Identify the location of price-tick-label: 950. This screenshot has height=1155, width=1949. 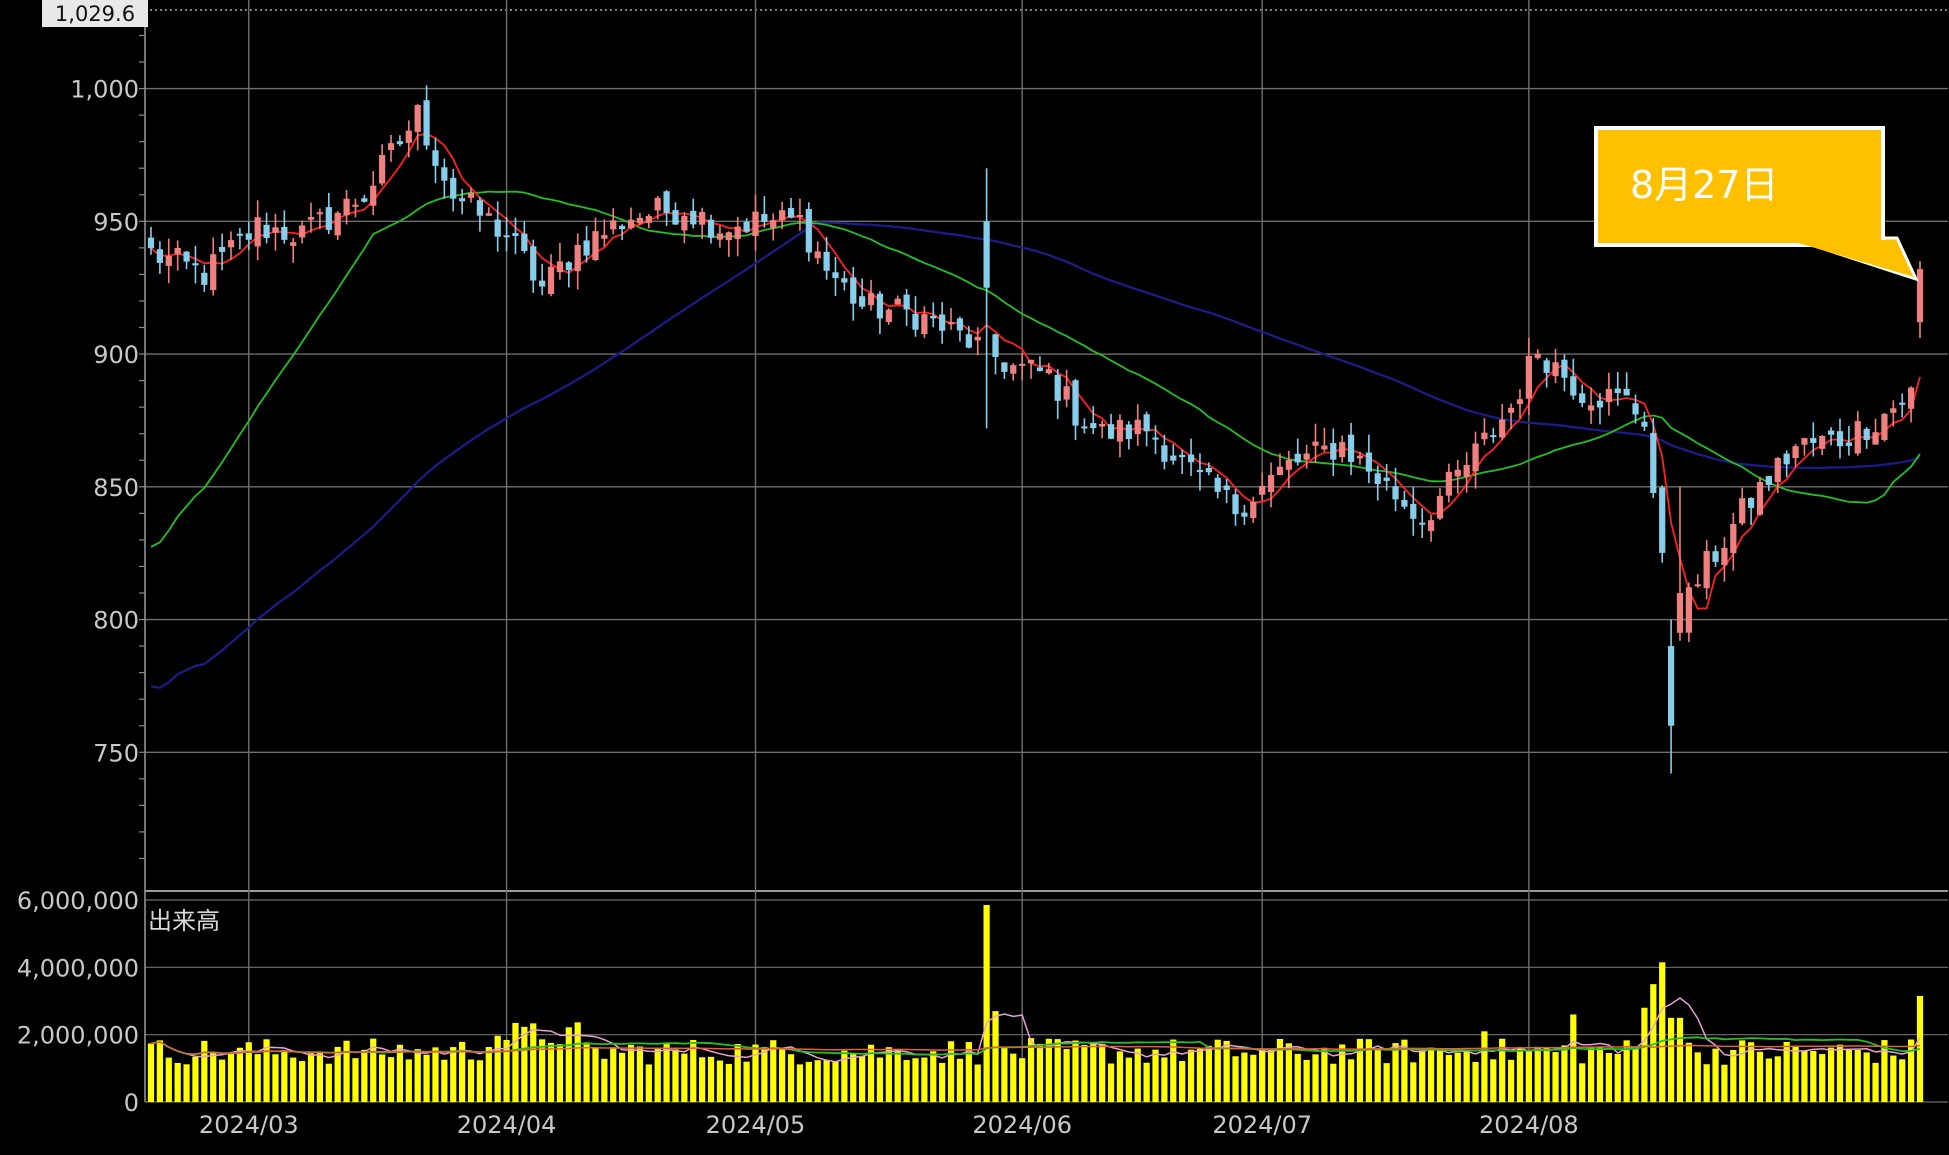
(116, 222).